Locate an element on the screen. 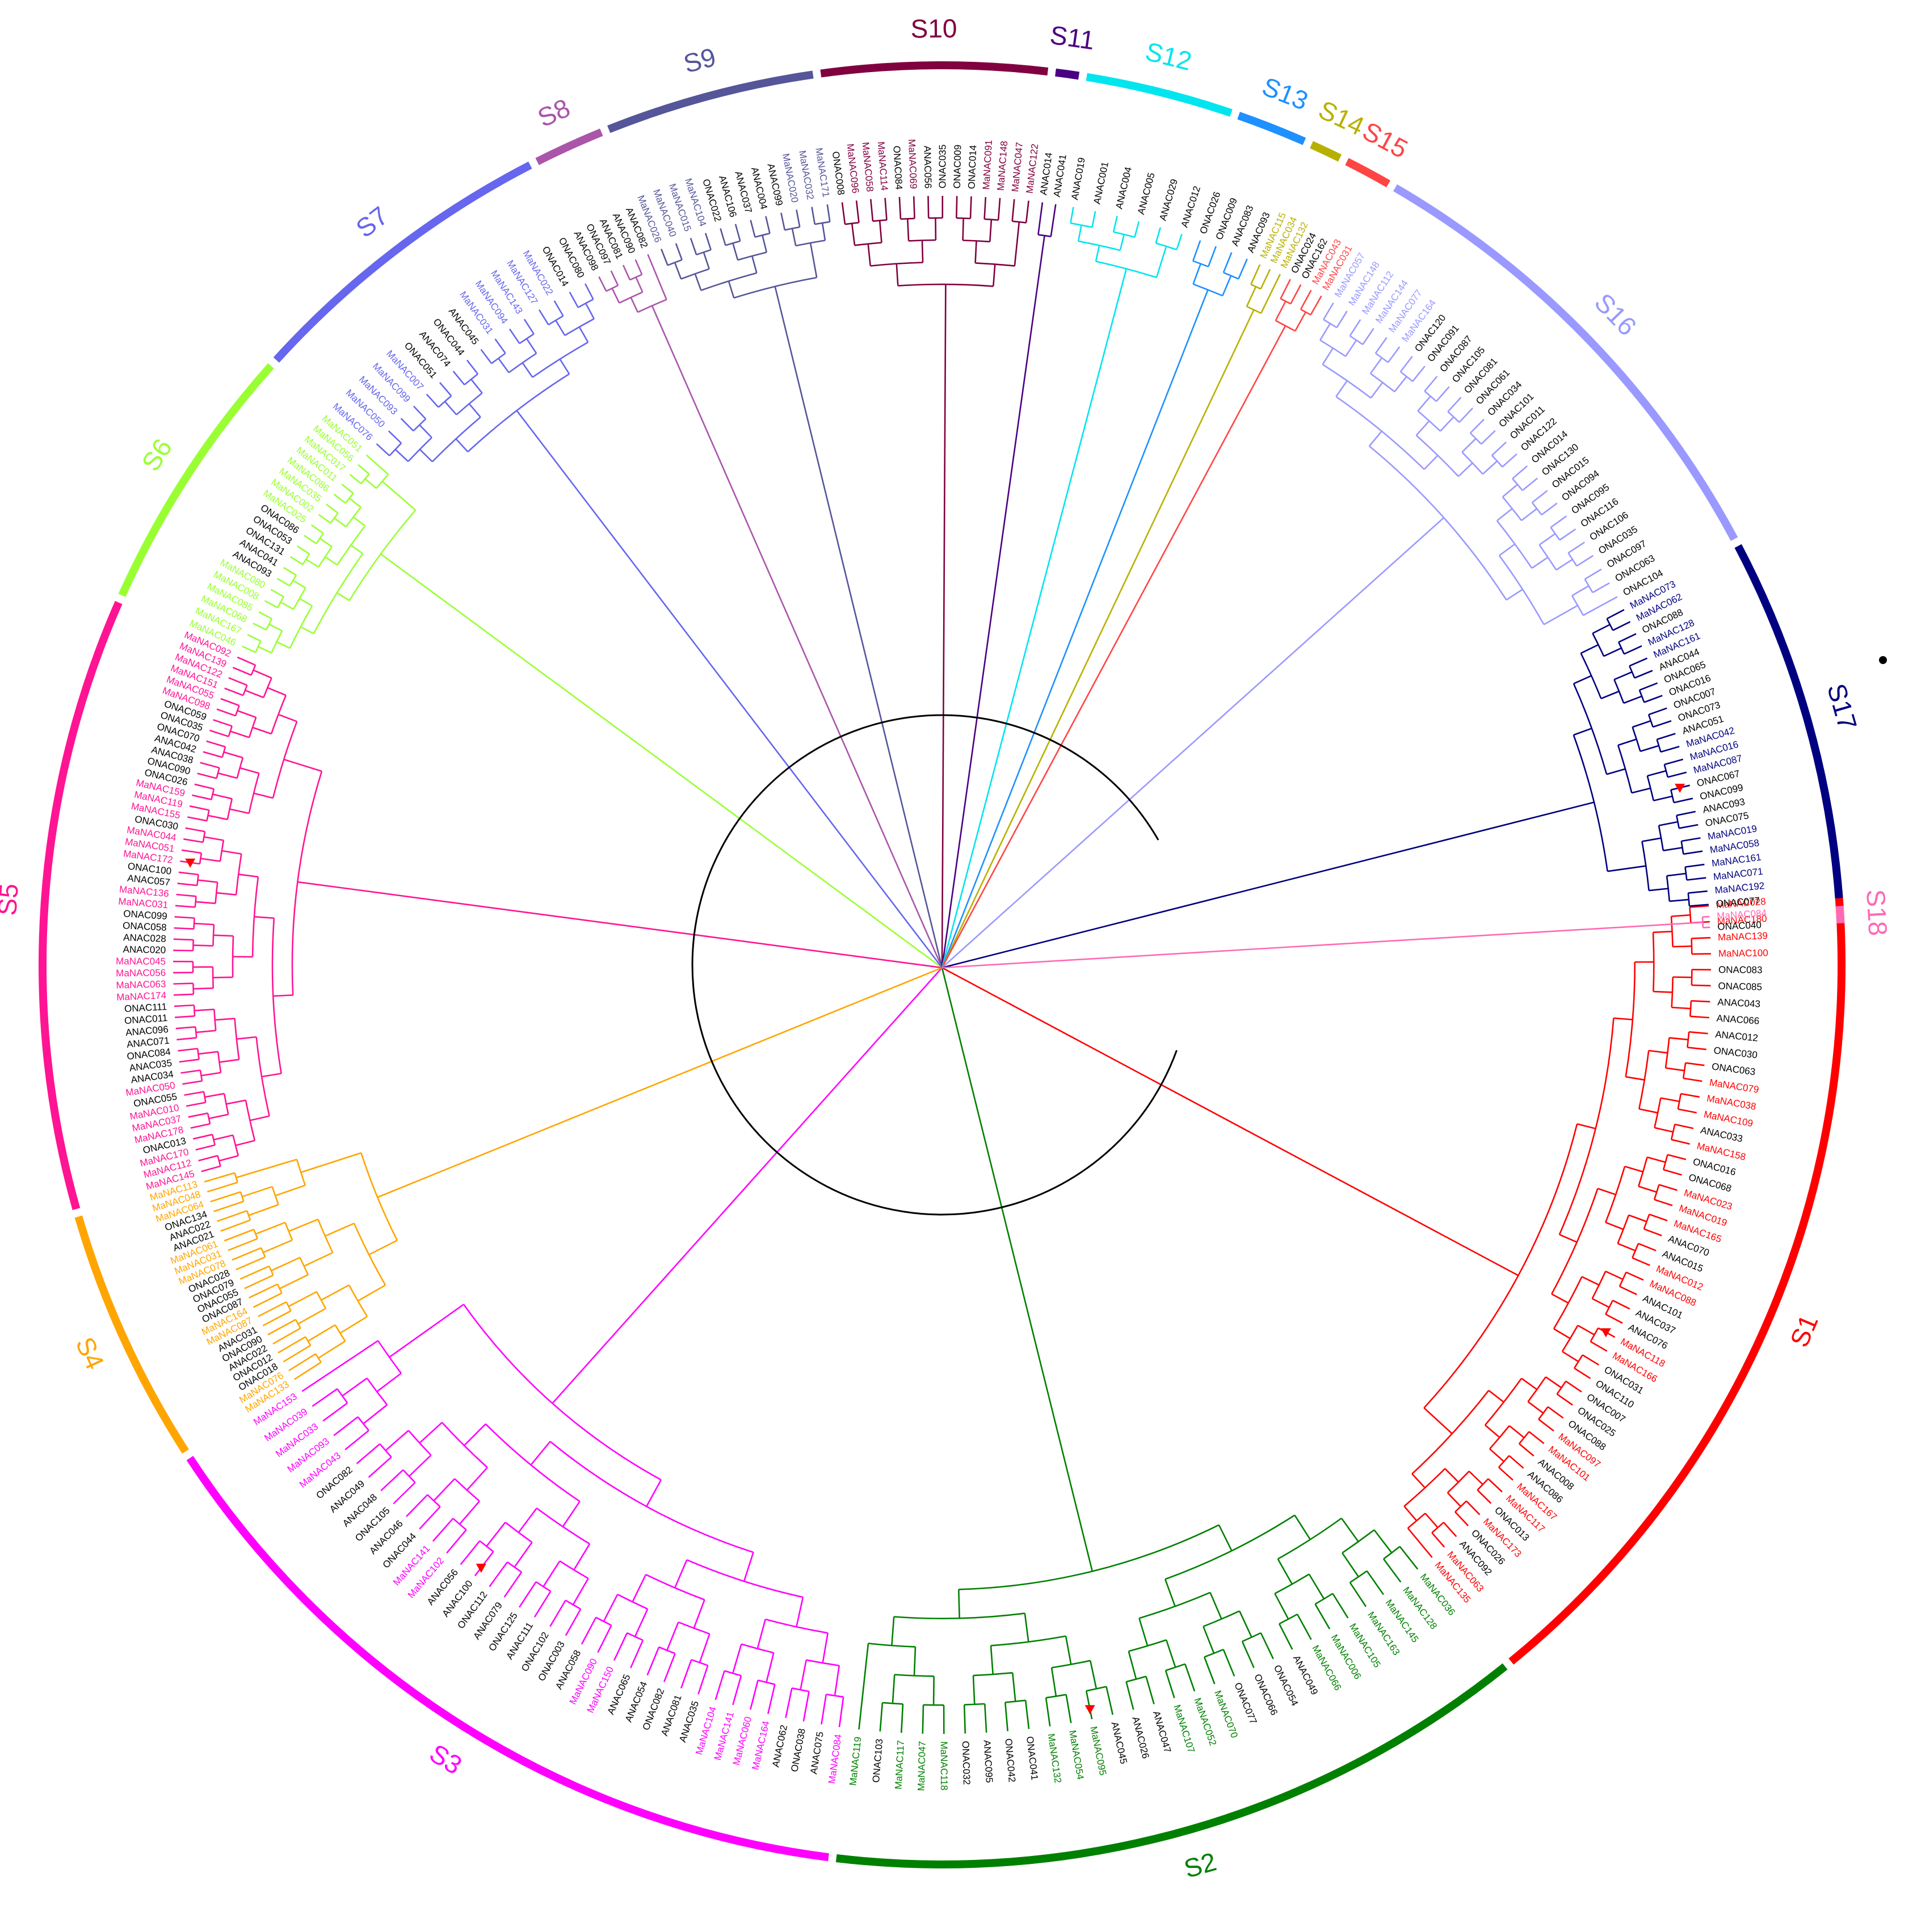 Image resolution: width=1917 pixels, height=1932 pixels. clade-stem-s3 is located at coordinates (747, 1185).